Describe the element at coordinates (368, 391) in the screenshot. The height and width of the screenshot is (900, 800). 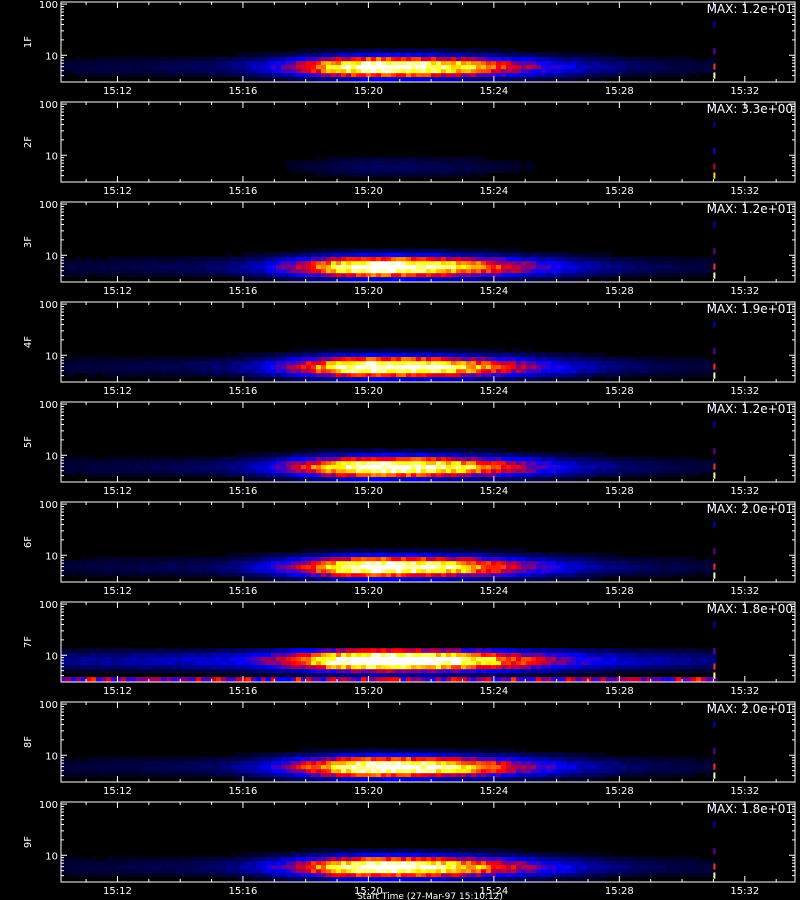
I see `x-tick-label: 15:20` at that location.